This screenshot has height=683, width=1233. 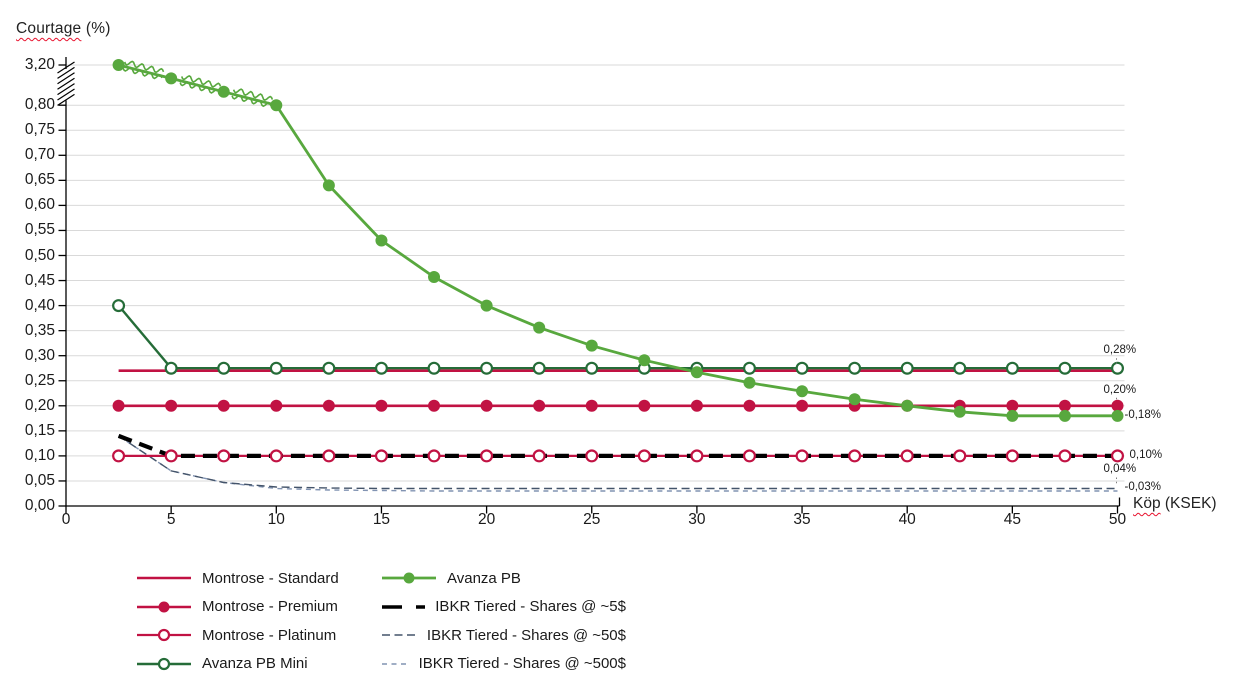 I want to click on y-tick-label: 0,15, so click(x=39, y=430).